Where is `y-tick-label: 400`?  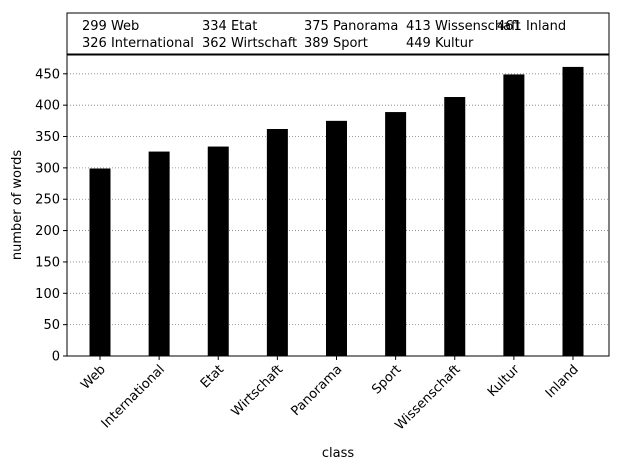
y-tick-label: 400 is located at coordinates (47, 106).